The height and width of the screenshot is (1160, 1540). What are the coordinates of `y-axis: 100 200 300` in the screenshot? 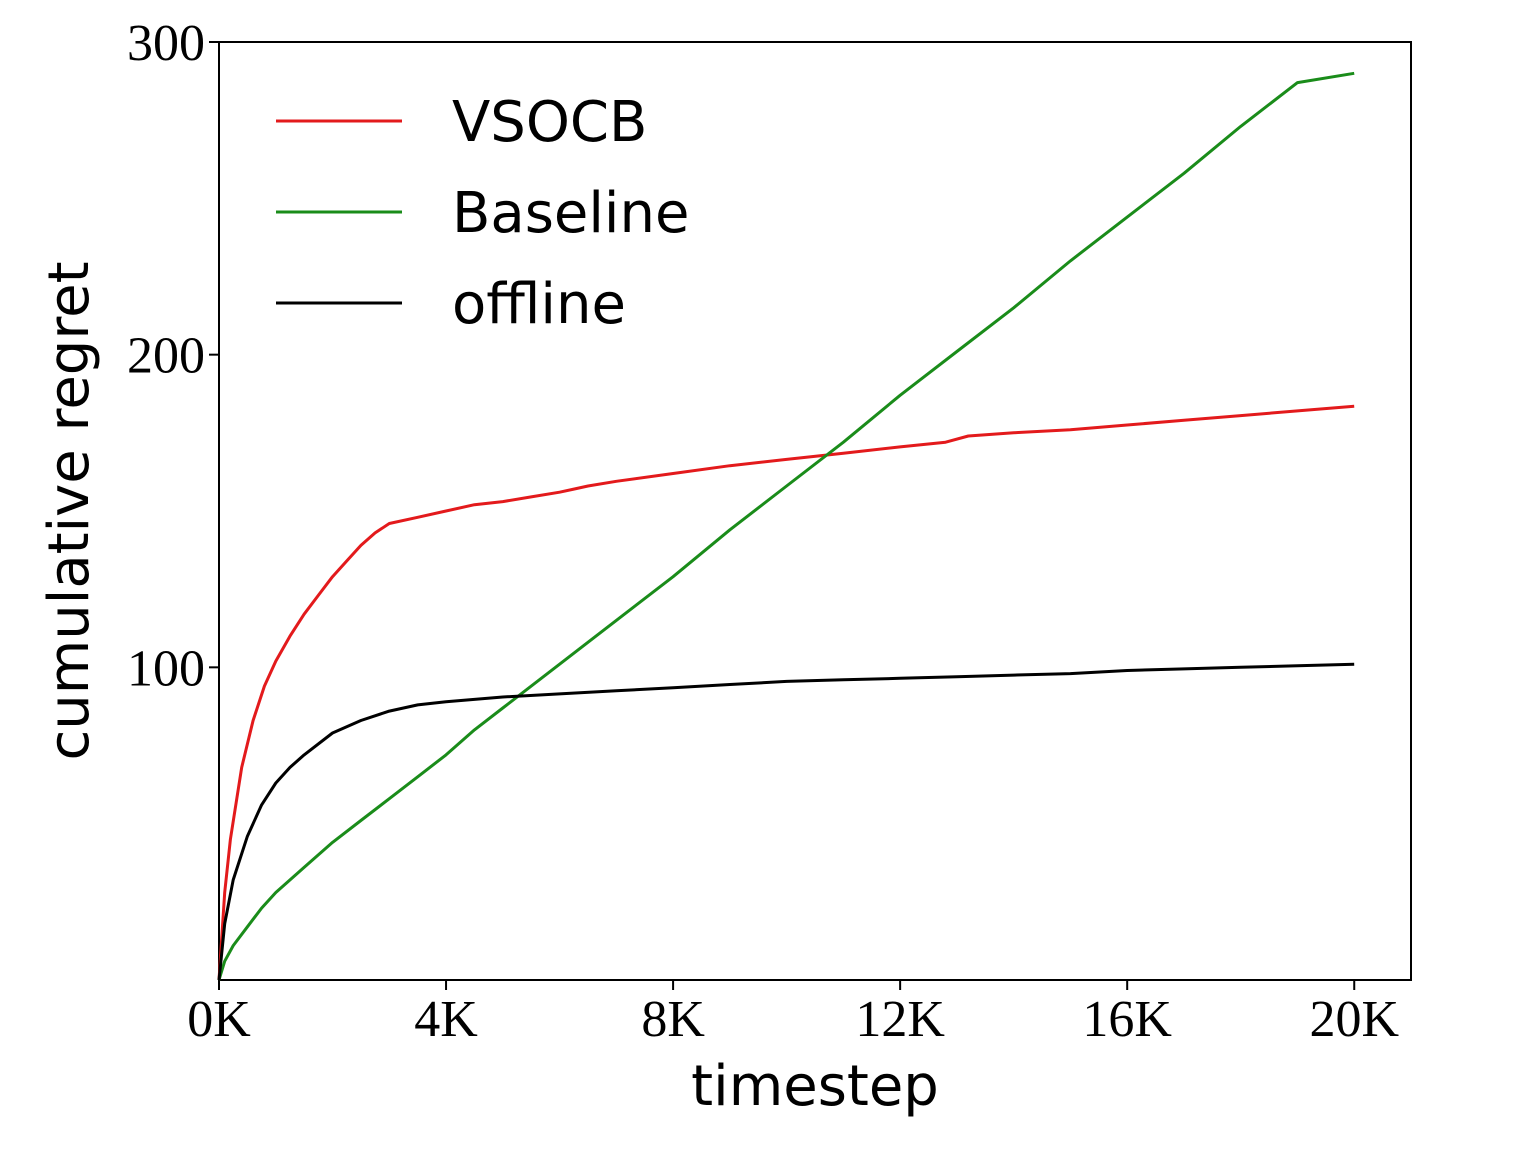 It's located at (173, 356).